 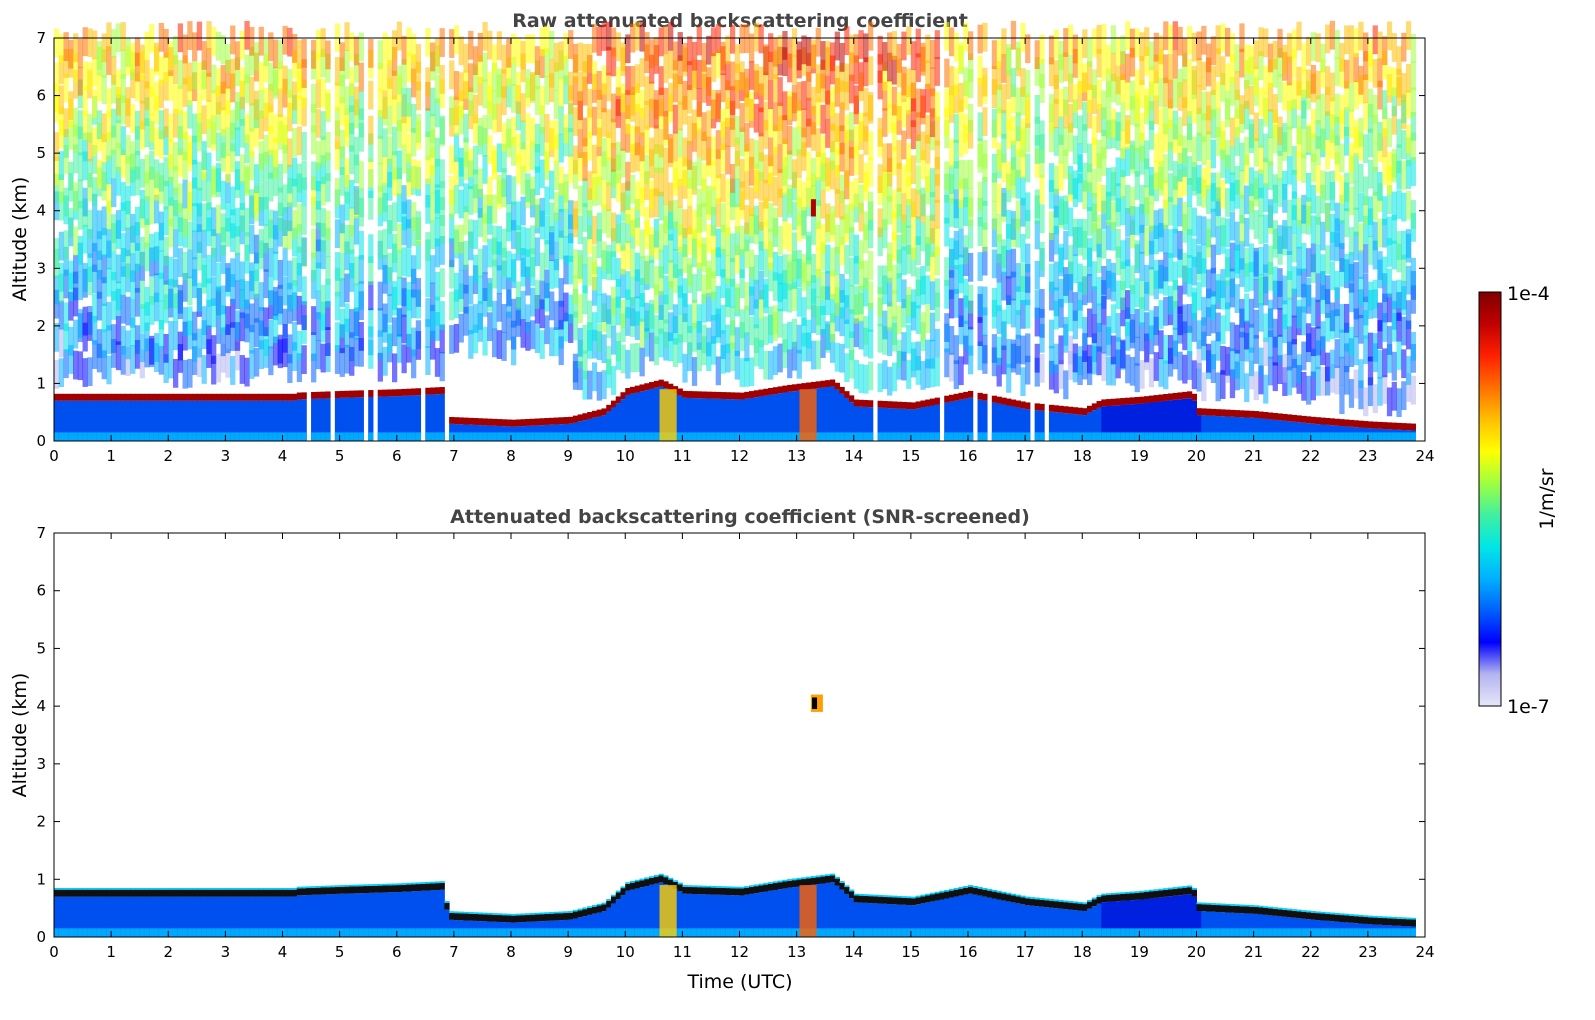 What do you see at coordinates (41, 326) in the screenshot?
I see `y-tick-label: 2` at bounding box center [41, 326].